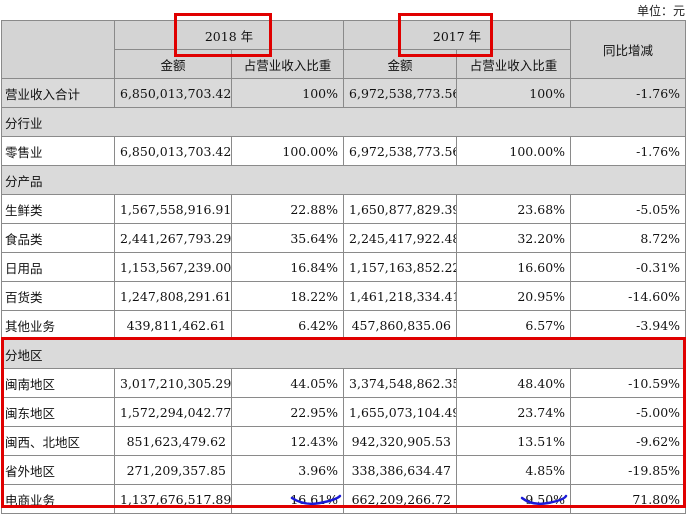 The image size is (689, 514). What do you see at coordinates (514, 209) in the screenshot?
I see `ratio-2017: 23.68%` at bounding box center [514, 209].